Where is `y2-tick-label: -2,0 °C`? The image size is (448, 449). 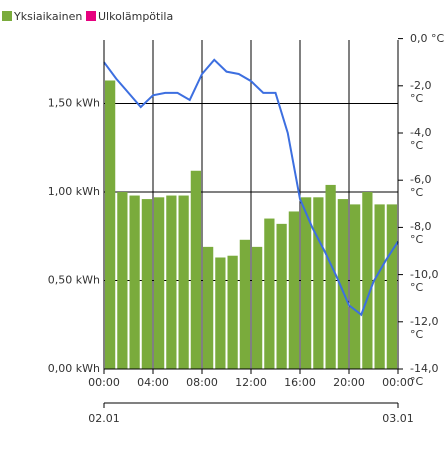 y2-tick-label: -2,0 °C is located at coordinates (421, 91).